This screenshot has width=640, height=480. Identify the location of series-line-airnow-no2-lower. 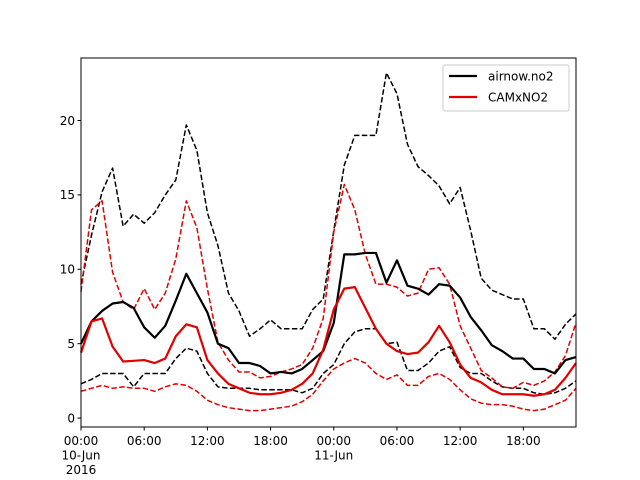
(328, 362).